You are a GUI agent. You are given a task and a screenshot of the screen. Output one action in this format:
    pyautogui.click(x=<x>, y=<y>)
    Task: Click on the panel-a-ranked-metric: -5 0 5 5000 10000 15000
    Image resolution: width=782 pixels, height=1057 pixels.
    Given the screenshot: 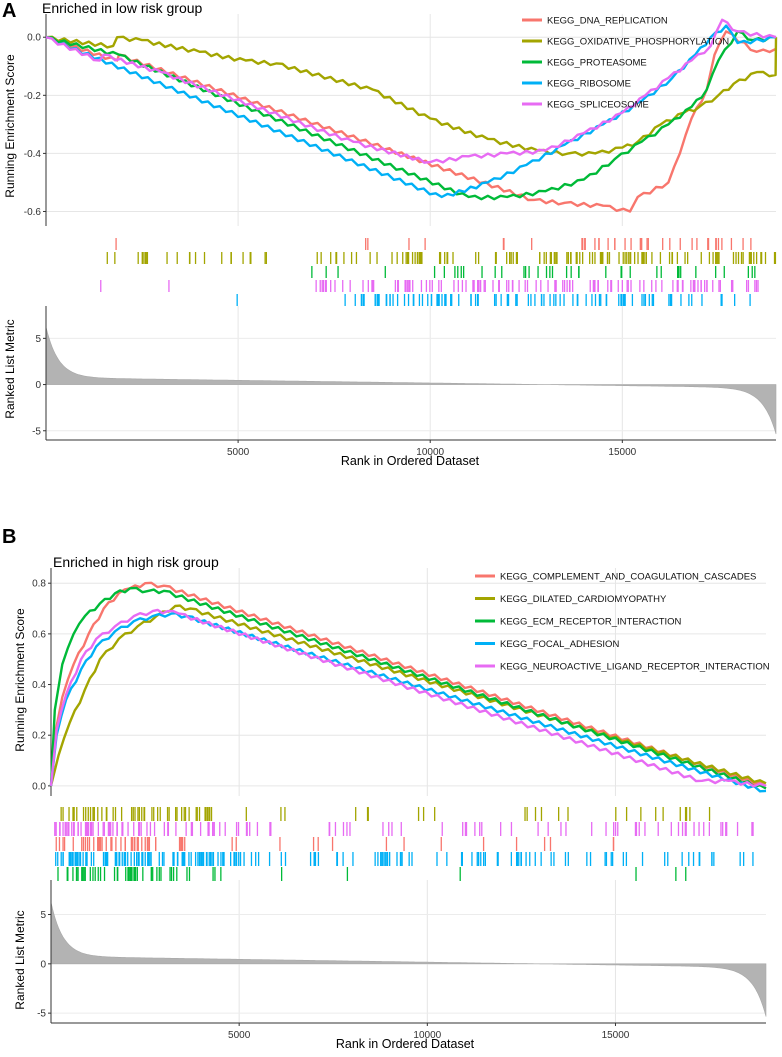 What is the action you would take?
    pyautogui.click(x=404, y=382)
    